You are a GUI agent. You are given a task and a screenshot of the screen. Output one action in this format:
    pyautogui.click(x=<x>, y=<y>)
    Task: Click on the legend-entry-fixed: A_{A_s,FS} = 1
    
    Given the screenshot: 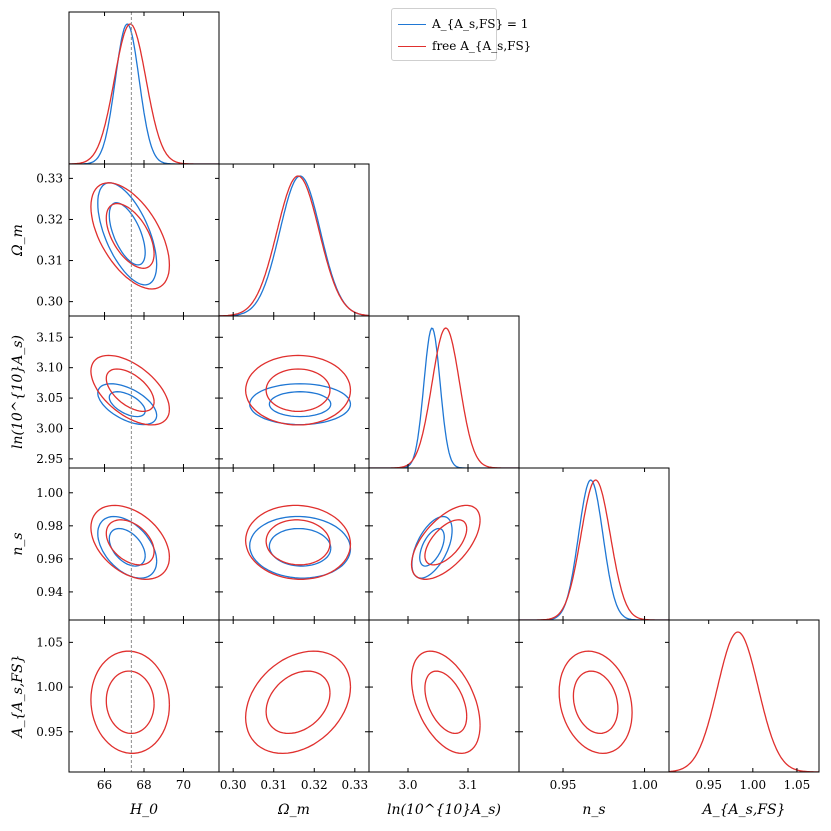 What is the action you would take?
    pyautogui.click(x=463, y=24)
    